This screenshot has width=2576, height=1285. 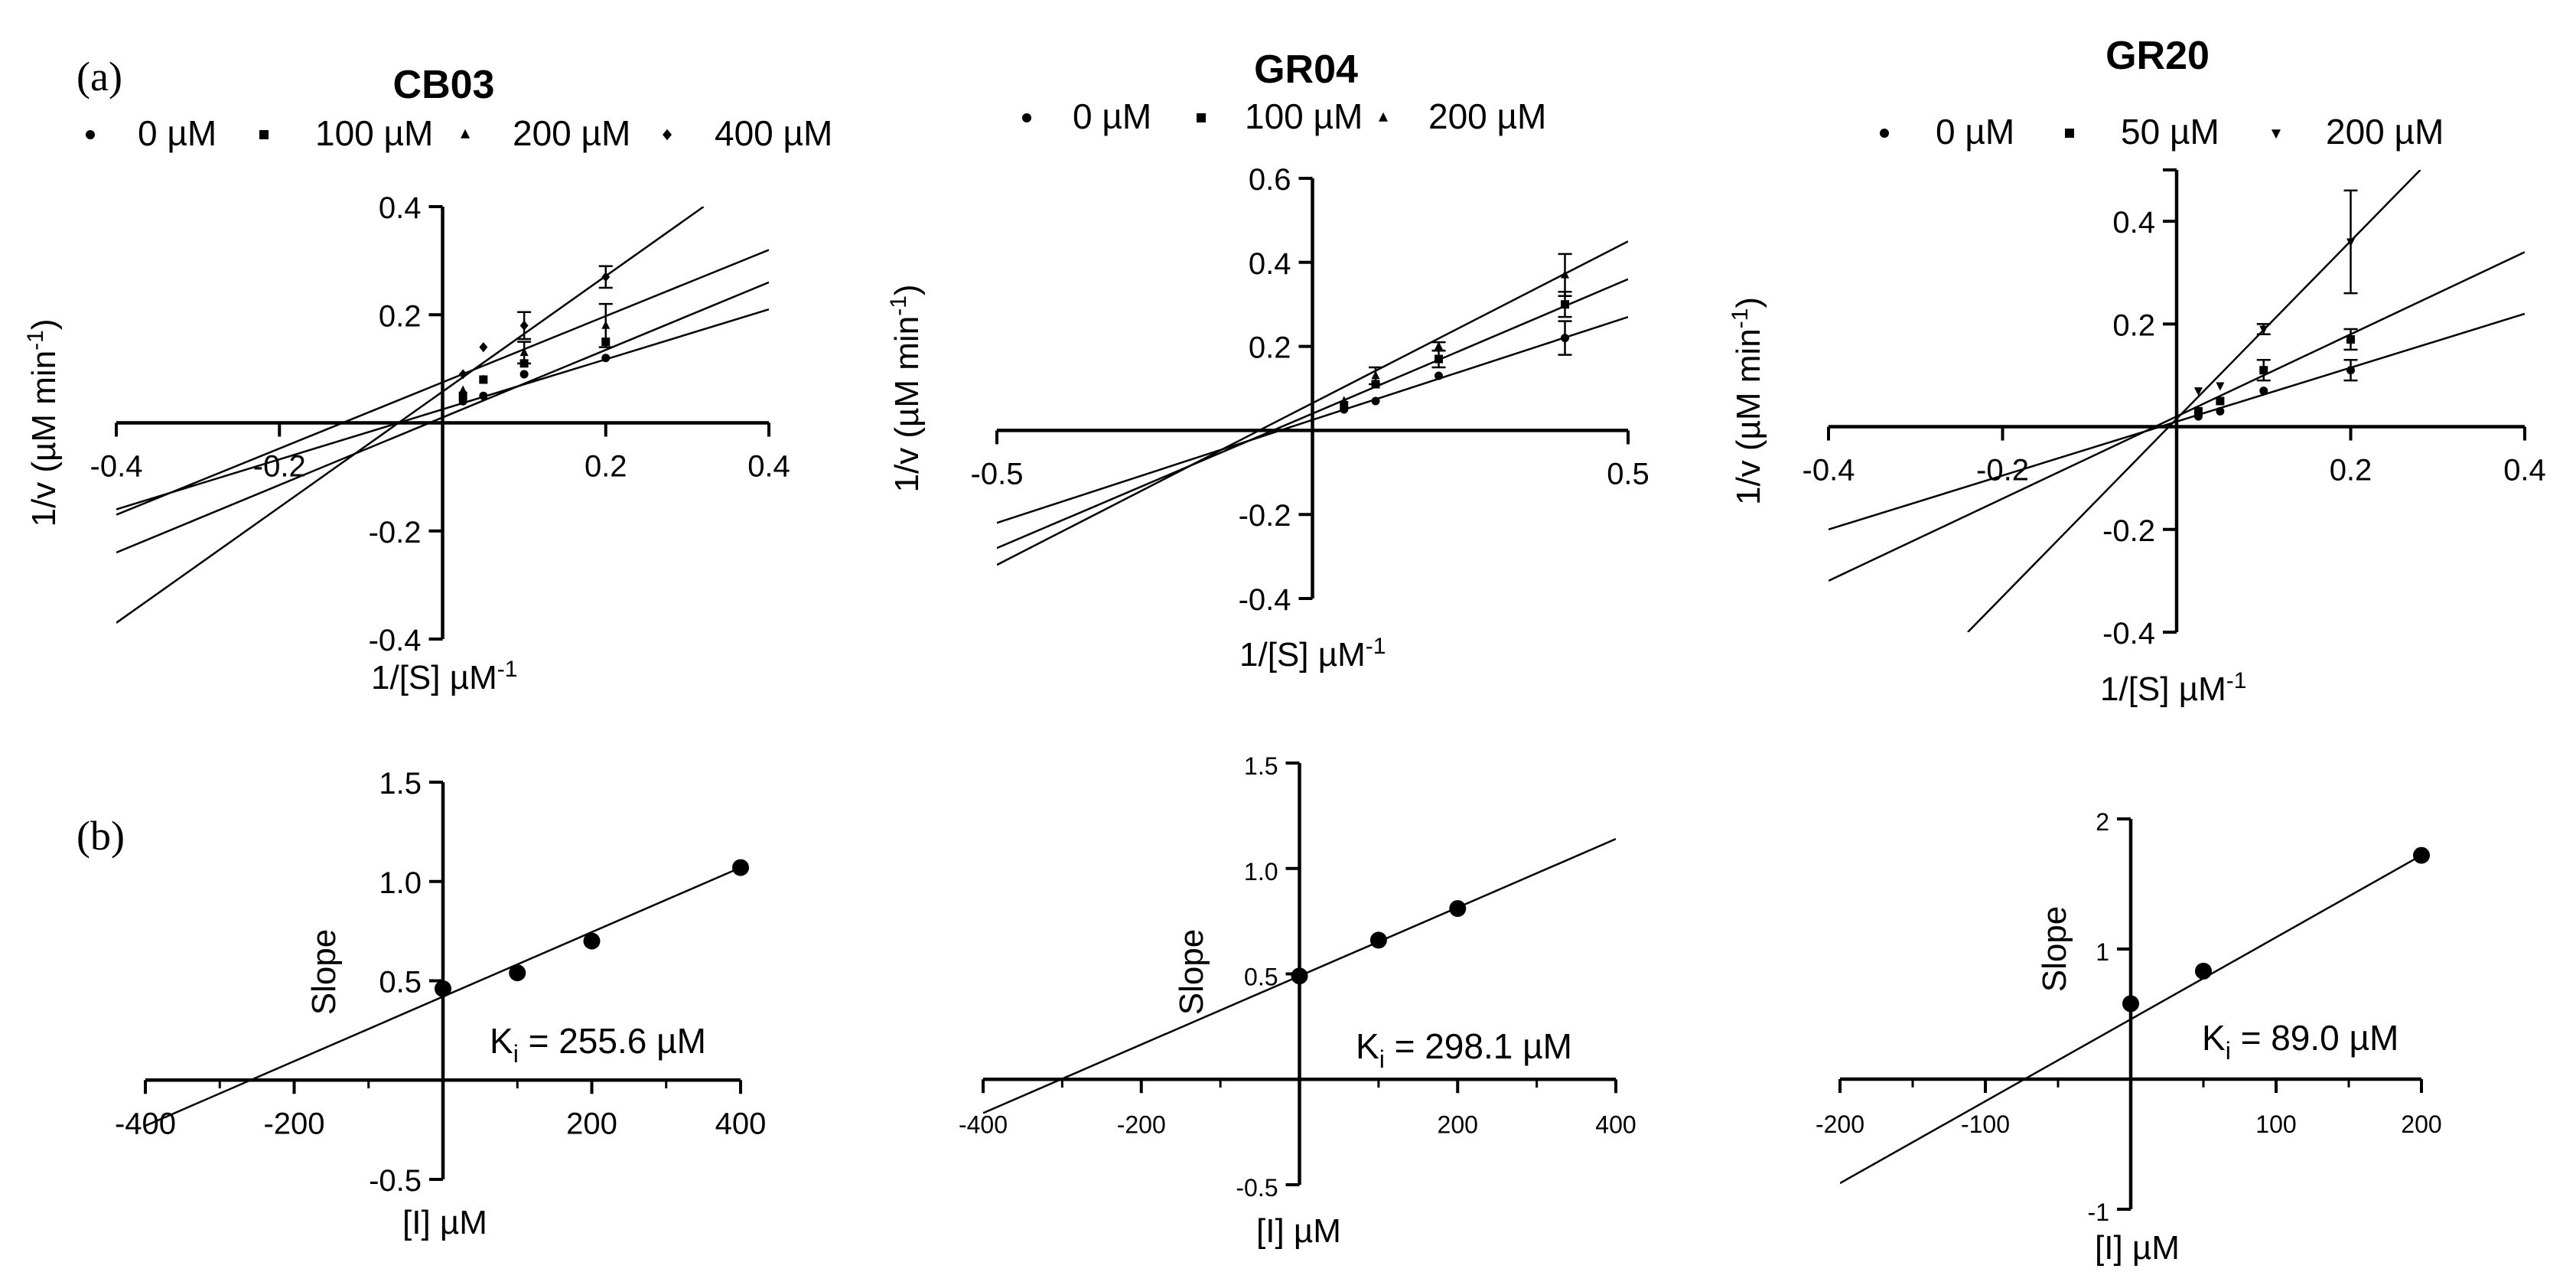 I want to click on ki-value: = 255.6 µM, so click(x=613, y=1041).